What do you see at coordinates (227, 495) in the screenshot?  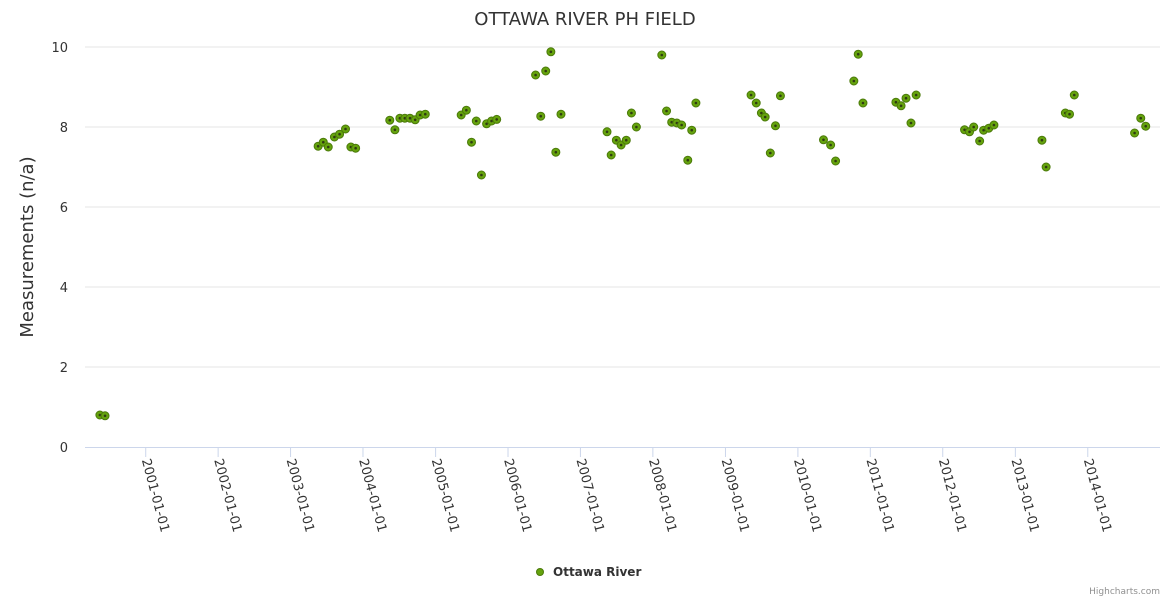 I see `x-tick-label: 2002-01-01` at bounding box center [227, 495].